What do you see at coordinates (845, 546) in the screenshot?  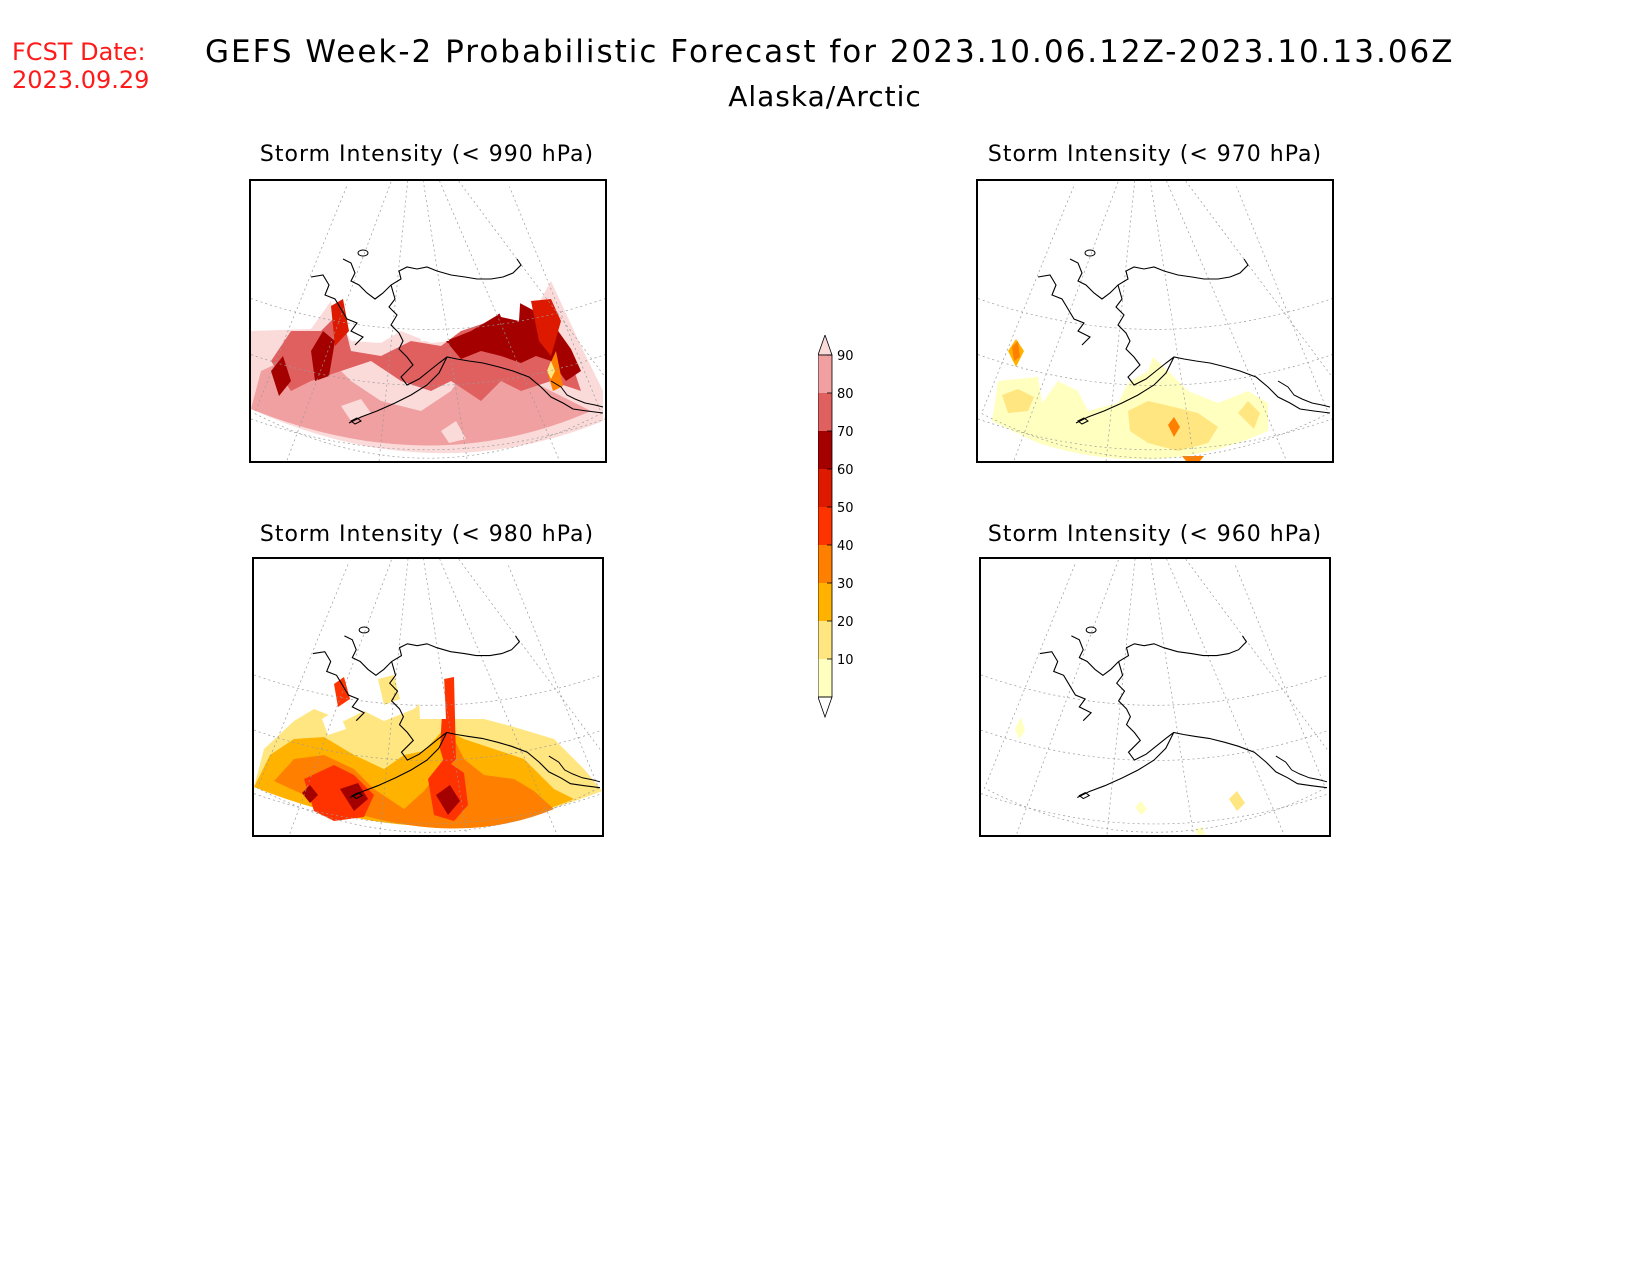 I see `colorbar-tick-label: 40` at bounding box center [845, 546].